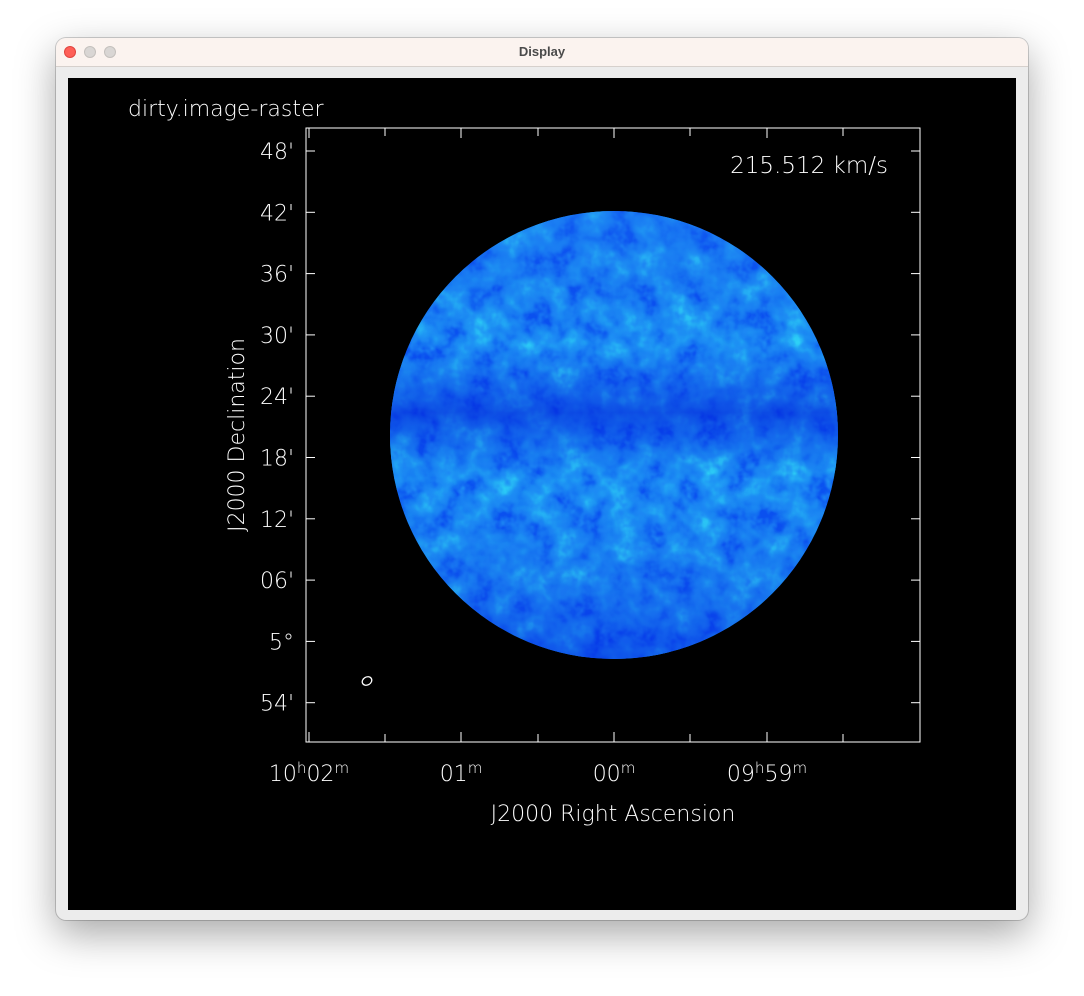 Image resolution: width=1084 pixels, height=996 pixels. Describe the element at coordinates (538, 773) in the screenshot. I see `x-tick-labels: 10h02m 01m 00m 09h59m` at that location.